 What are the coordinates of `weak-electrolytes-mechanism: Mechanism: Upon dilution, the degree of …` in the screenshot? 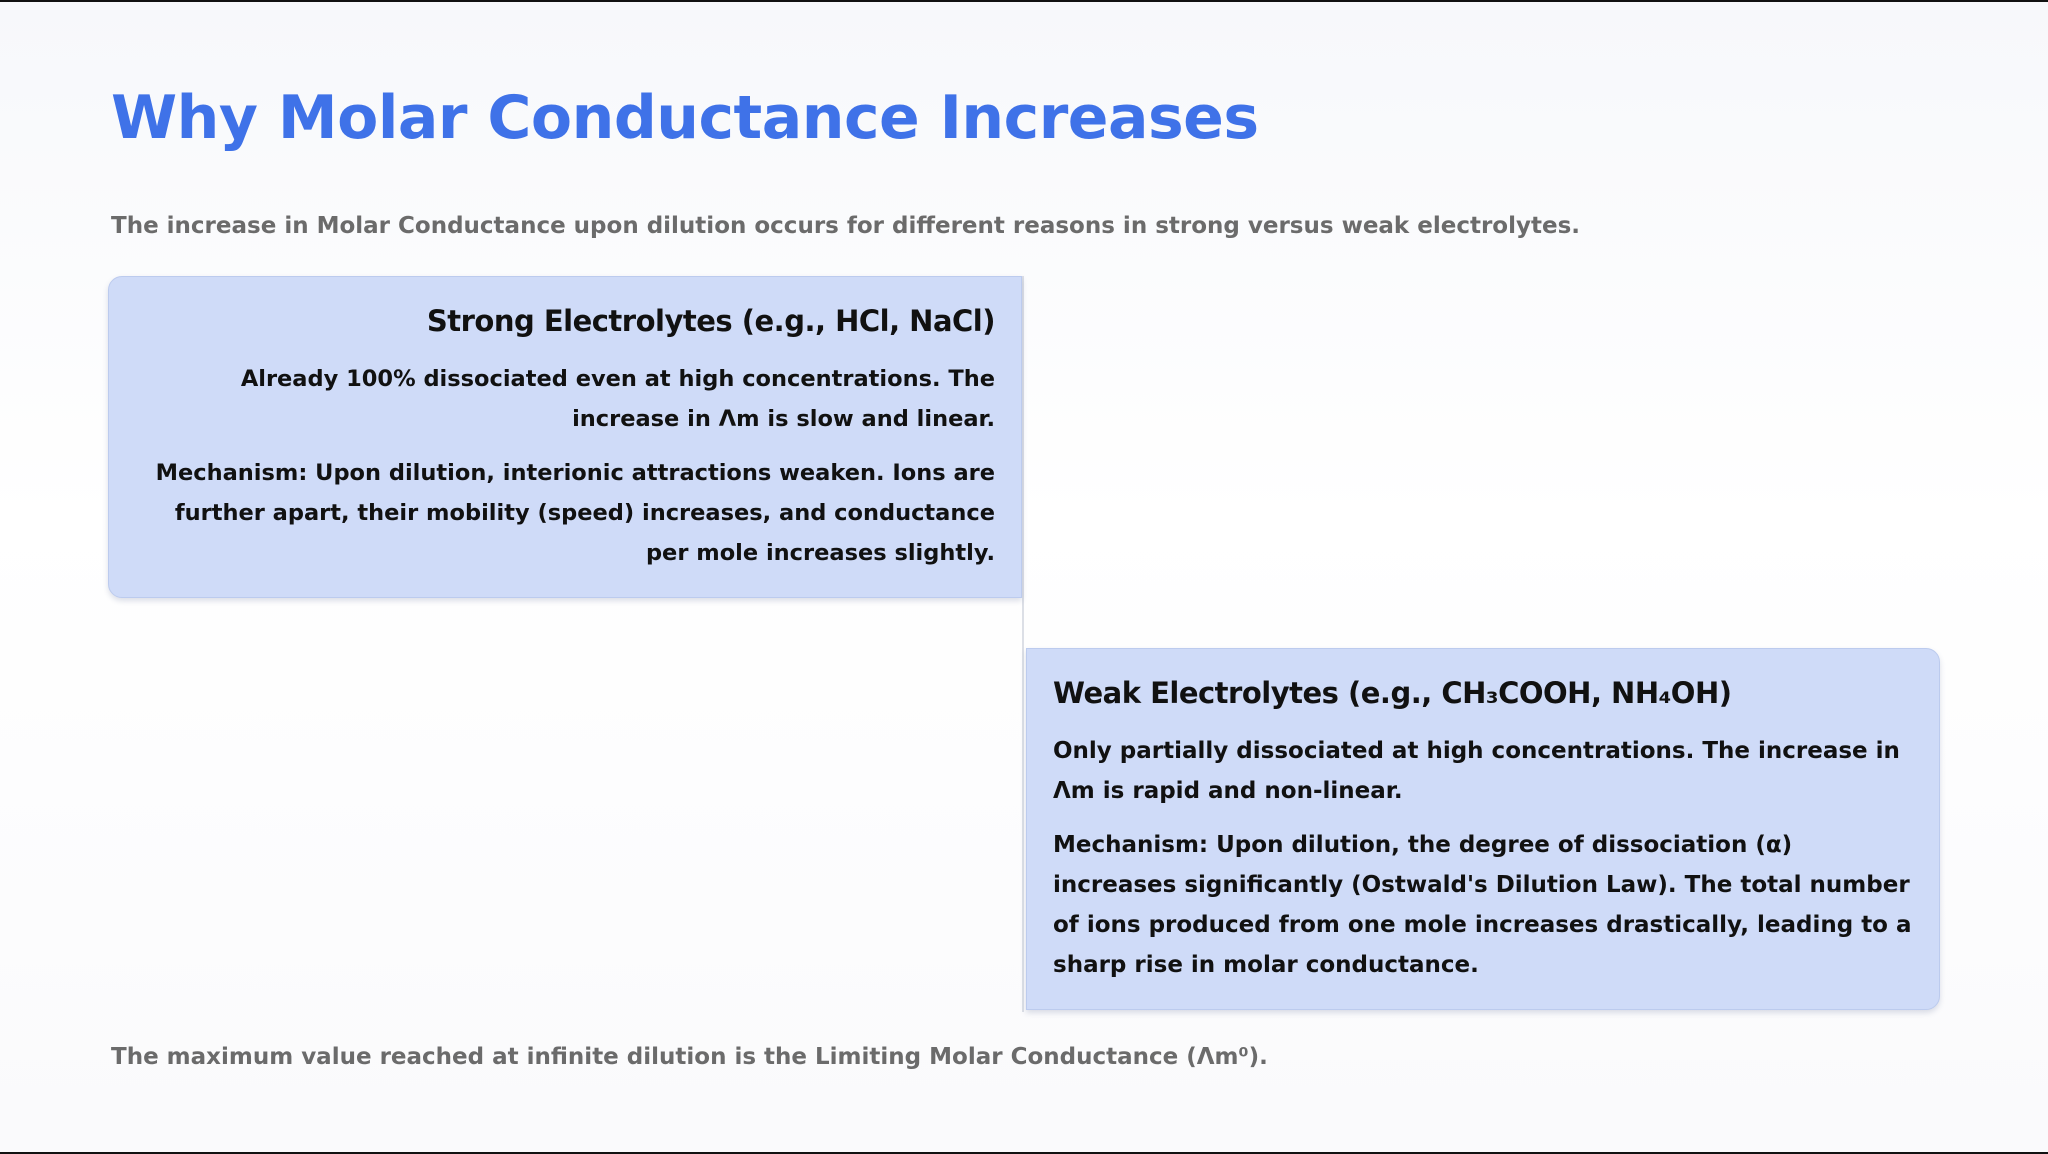 It's located at (1482, 905).